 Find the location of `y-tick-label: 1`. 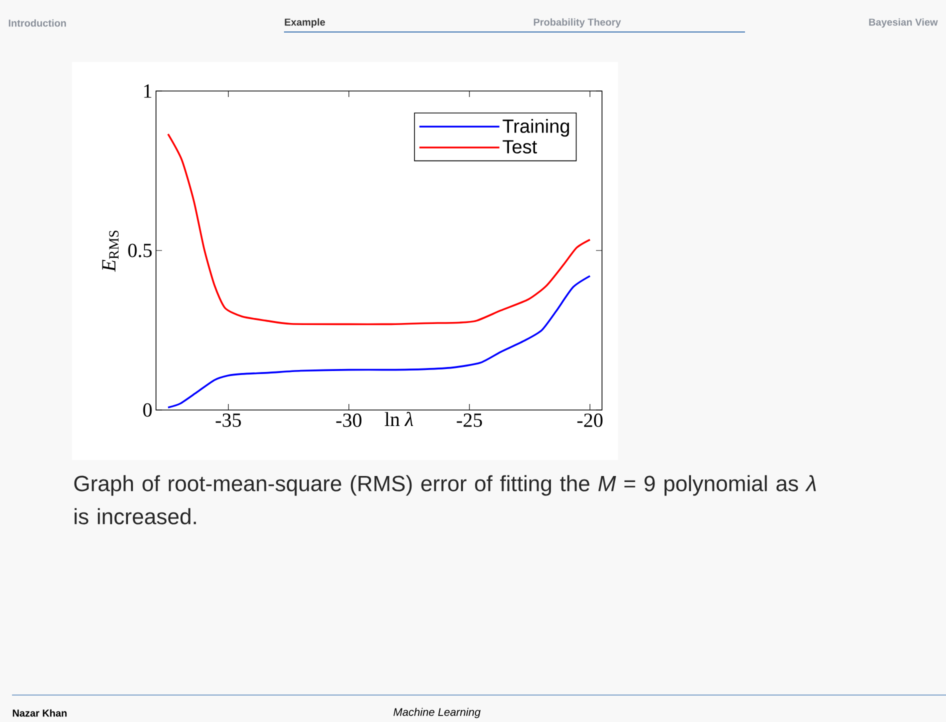

y-tick-label: 1 is located at coordinates (148, 91).